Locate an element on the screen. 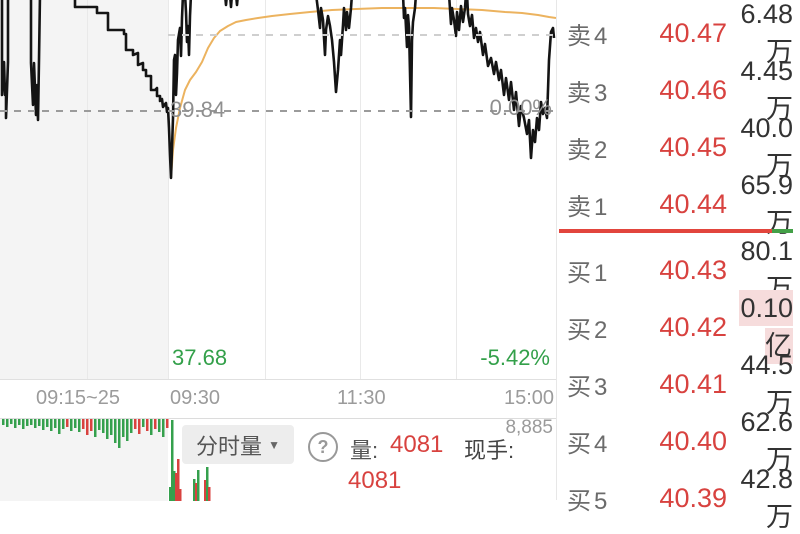 The width and height of the screenshot is (800, 534). price-pane-bottom-border is located at coordinates (278, 379).